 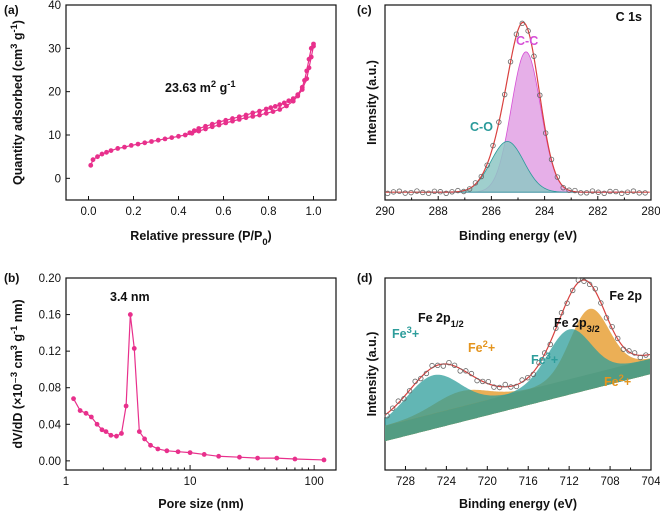 What do you see at coordinates (441, 320) in the screenshot?
I see `peak-label-2p12: Fe 2p1/2` at bounding box center [441, 320].